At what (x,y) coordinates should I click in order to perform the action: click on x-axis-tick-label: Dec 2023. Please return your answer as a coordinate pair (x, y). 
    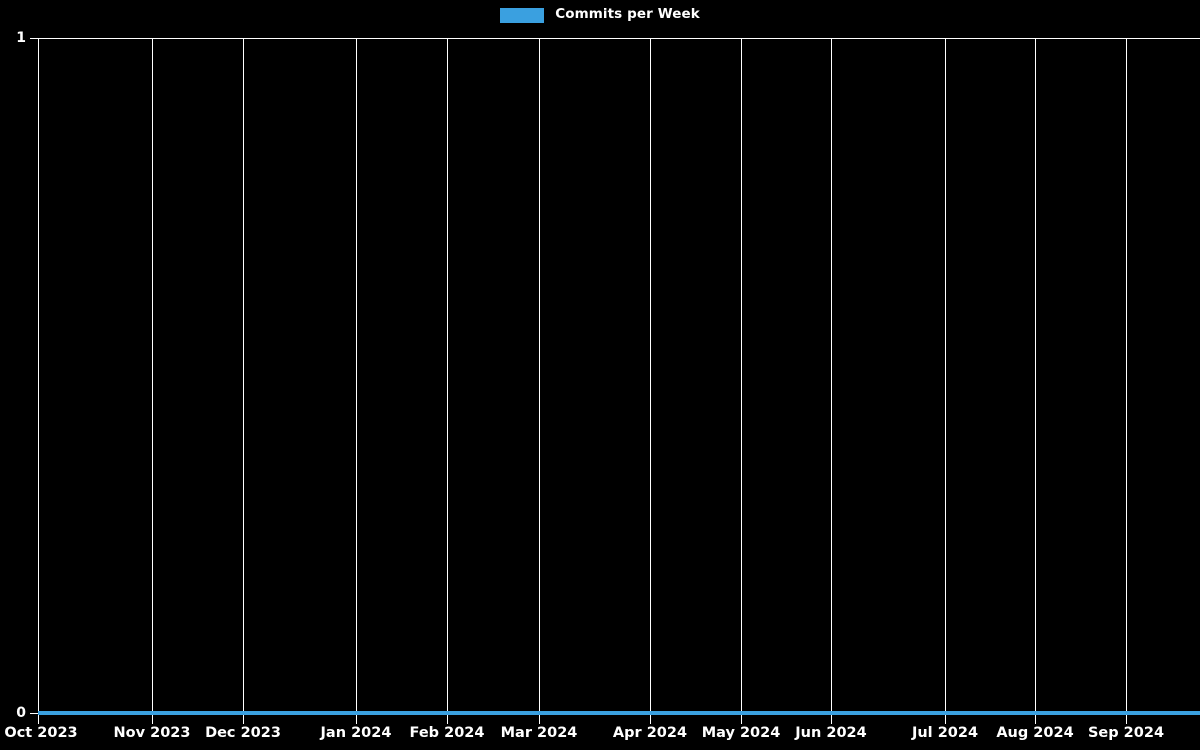
    Looking at the image, I should click on (243, 733).